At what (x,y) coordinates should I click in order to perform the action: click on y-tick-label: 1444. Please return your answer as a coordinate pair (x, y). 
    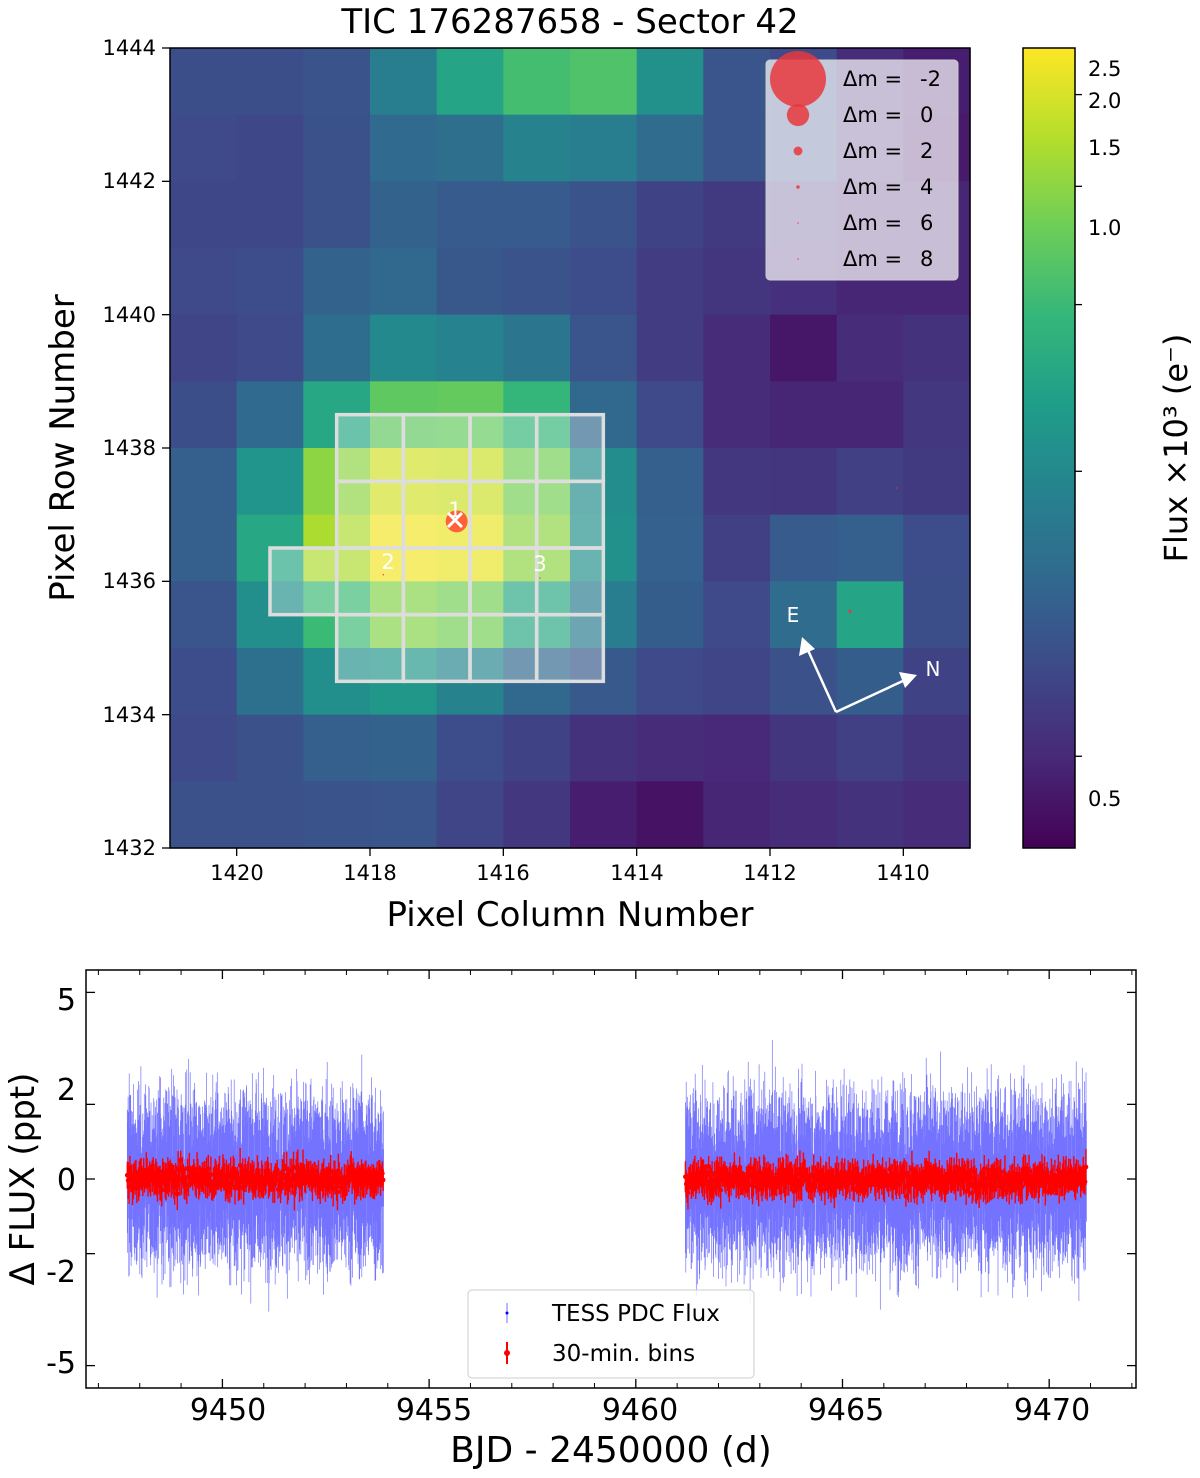
    Looking at the image, I should click on (129, 48).